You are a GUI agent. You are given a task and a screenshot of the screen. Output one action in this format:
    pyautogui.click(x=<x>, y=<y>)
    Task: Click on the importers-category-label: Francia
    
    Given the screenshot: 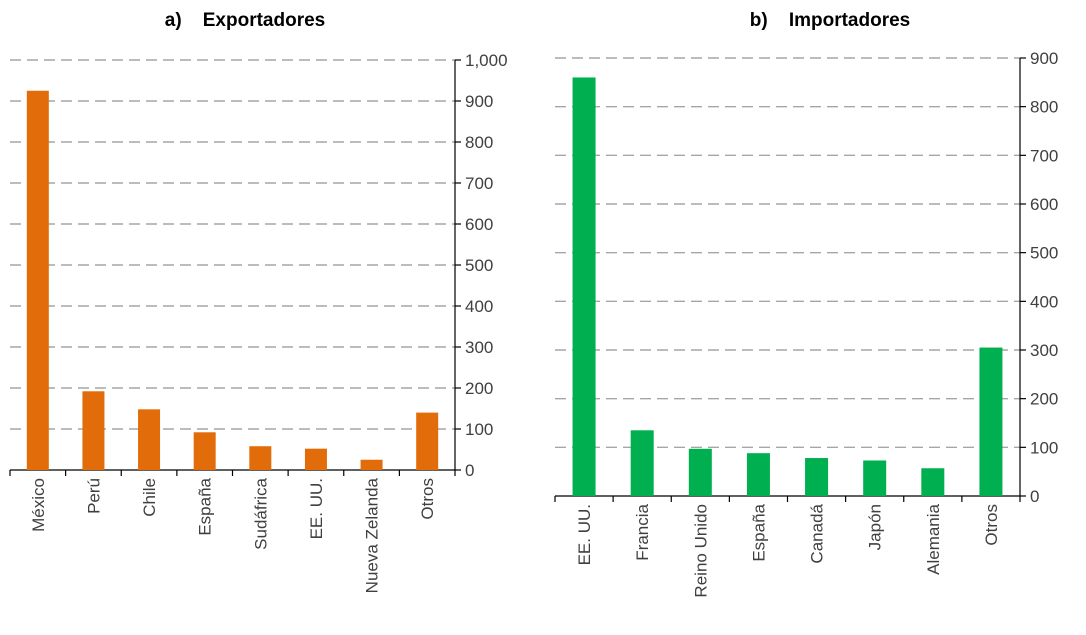 What is the action you would take?
    pyautogui.click(x=642, y=531)
    